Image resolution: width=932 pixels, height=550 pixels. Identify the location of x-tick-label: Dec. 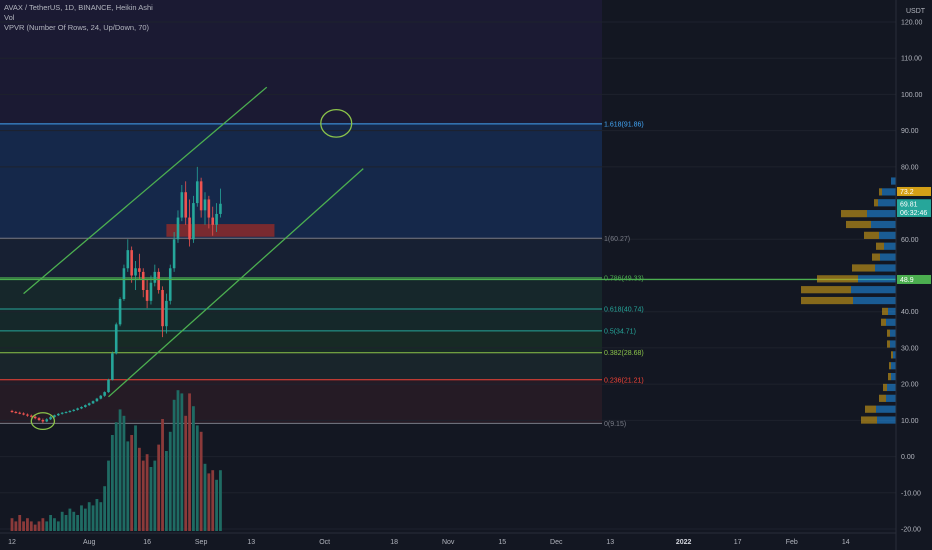
(556, 542).